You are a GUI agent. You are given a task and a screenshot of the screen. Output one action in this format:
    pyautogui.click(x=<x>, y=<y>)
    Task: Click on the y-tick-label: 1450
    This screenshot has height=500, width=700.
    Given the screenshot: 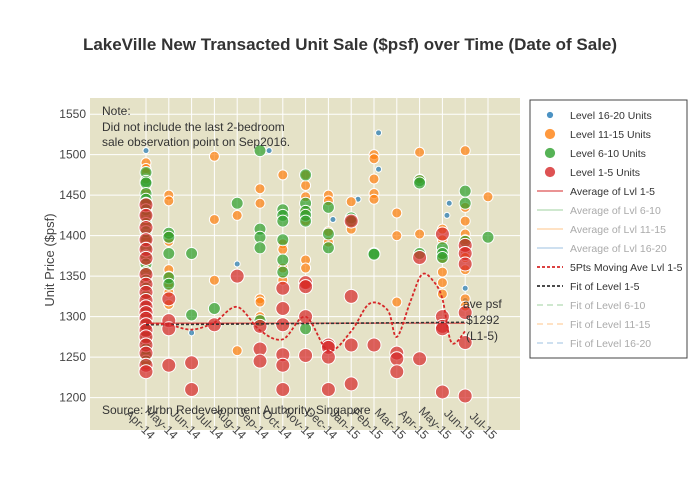 What is the action you would take?
    pyautogui.click(x=72, y=195)
    